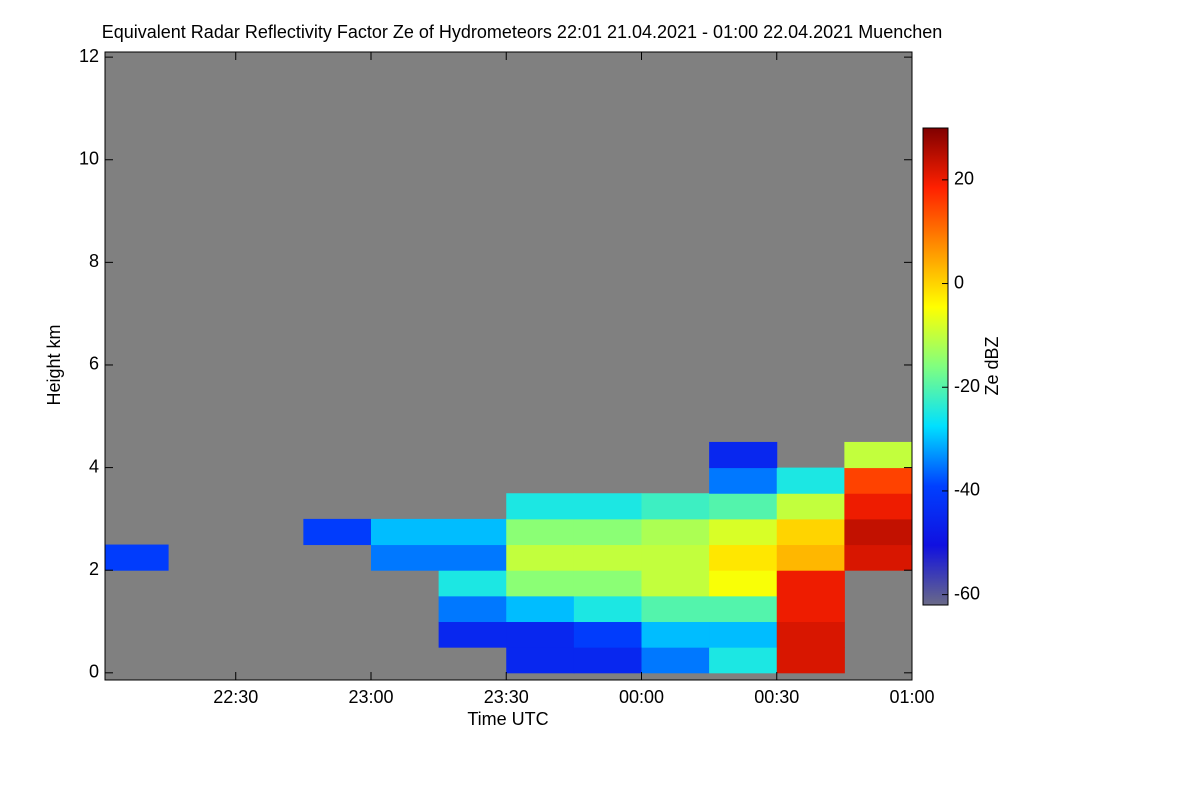  I want to click on x-axis-label: Time UTC, so click(507, 719).